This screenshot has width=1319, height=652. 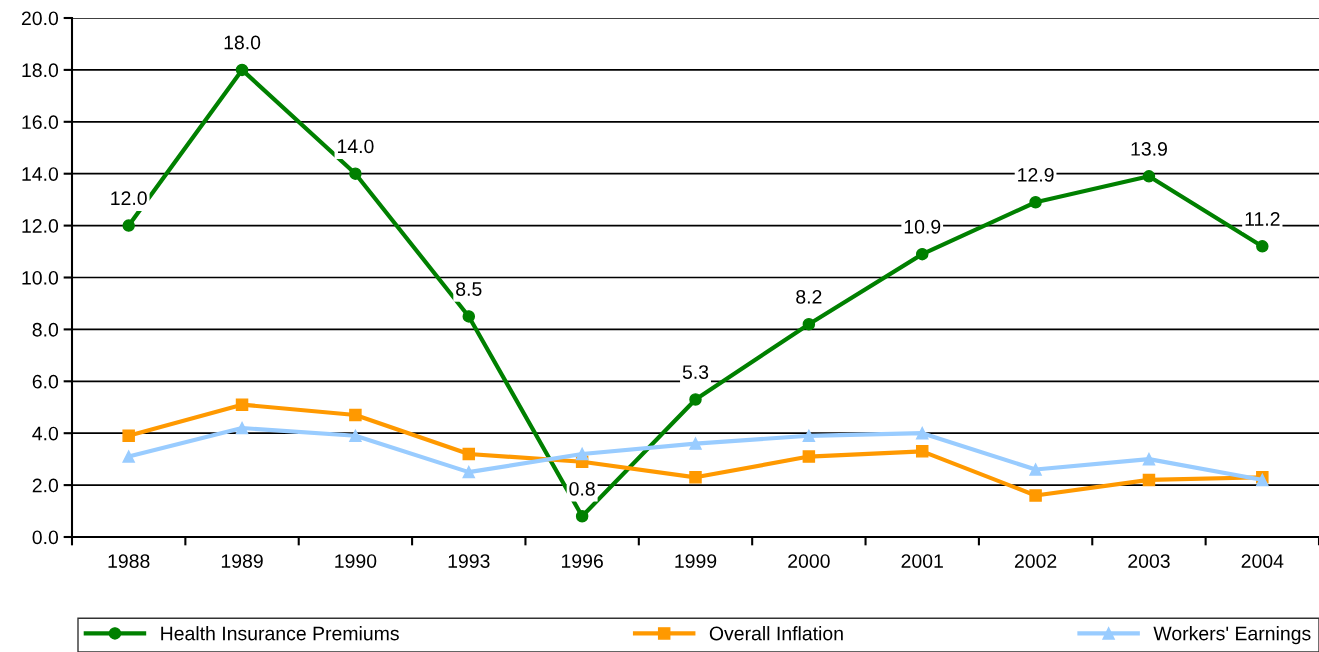 I want to click on y-tick-label: 10.0, so click(x=40, y=277).